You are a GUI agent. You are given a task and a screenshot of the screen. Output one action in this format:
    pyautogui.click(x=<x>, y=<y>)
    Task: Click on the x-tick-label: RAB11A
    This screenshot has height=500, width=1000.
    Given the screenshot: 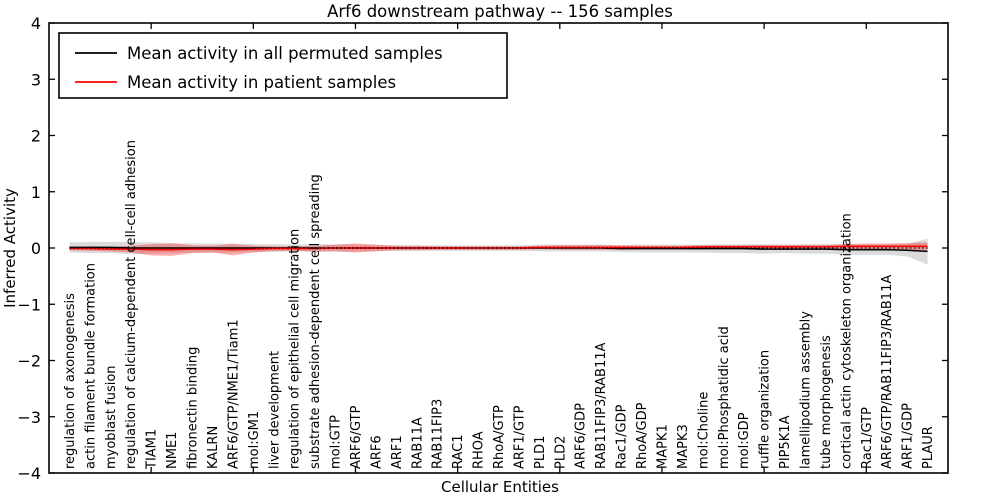 What is the action you would take?
    pyautogui.click(x=417, y=443)
    